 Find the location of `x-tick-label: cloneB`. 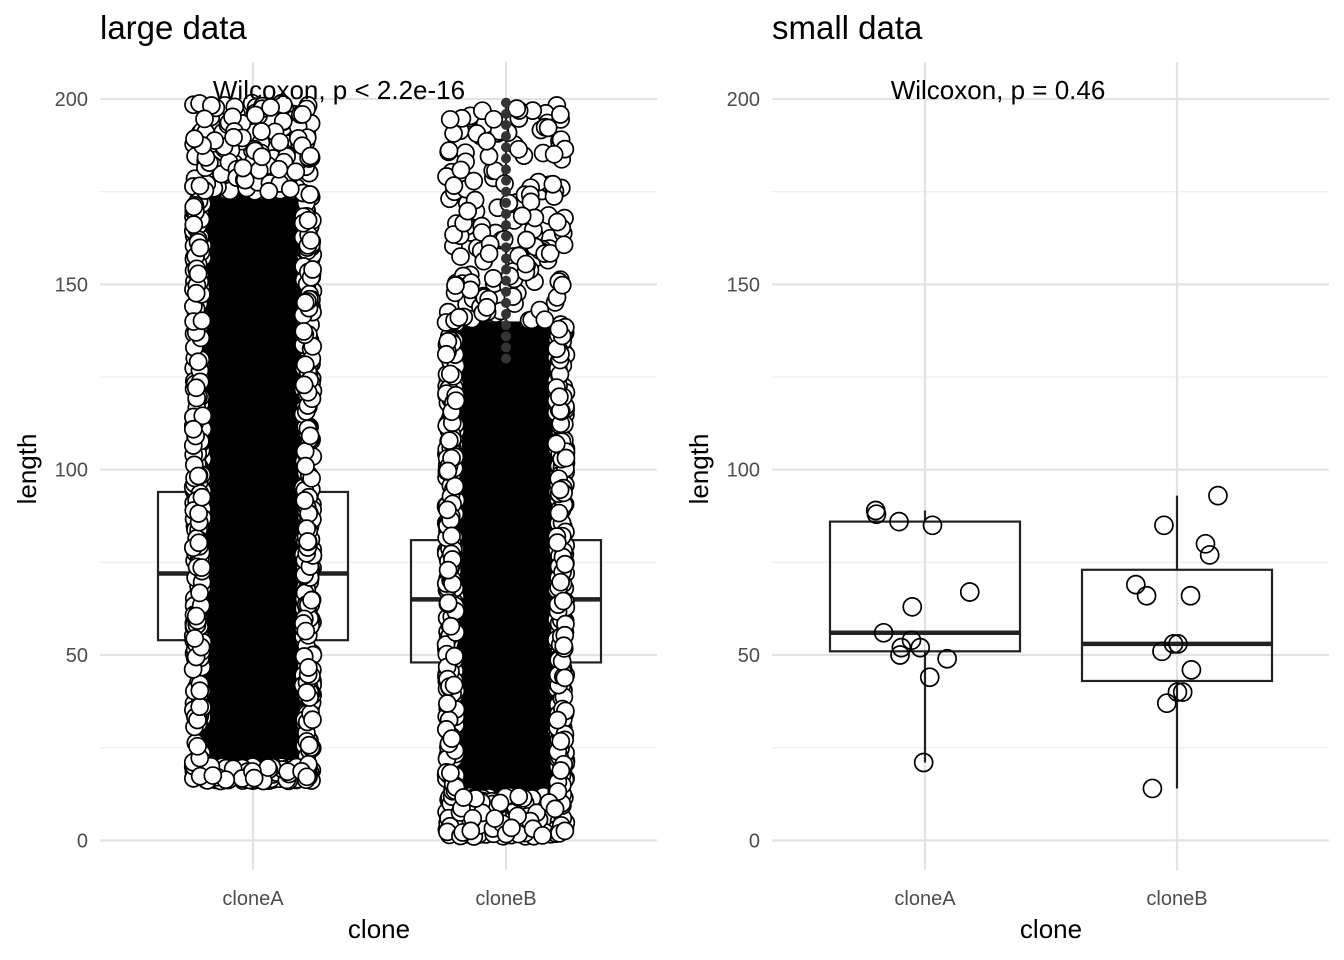

x-tick-label: cloneB is located at coordinates (505, 899).